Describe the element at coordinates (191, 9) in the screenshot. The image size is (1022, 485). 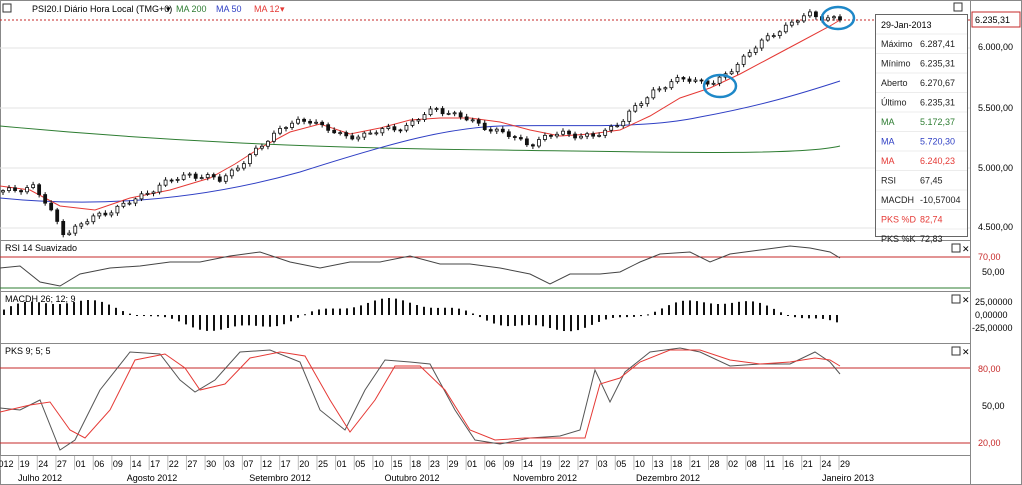
I see `ma200-legend: MA 200` at that location.